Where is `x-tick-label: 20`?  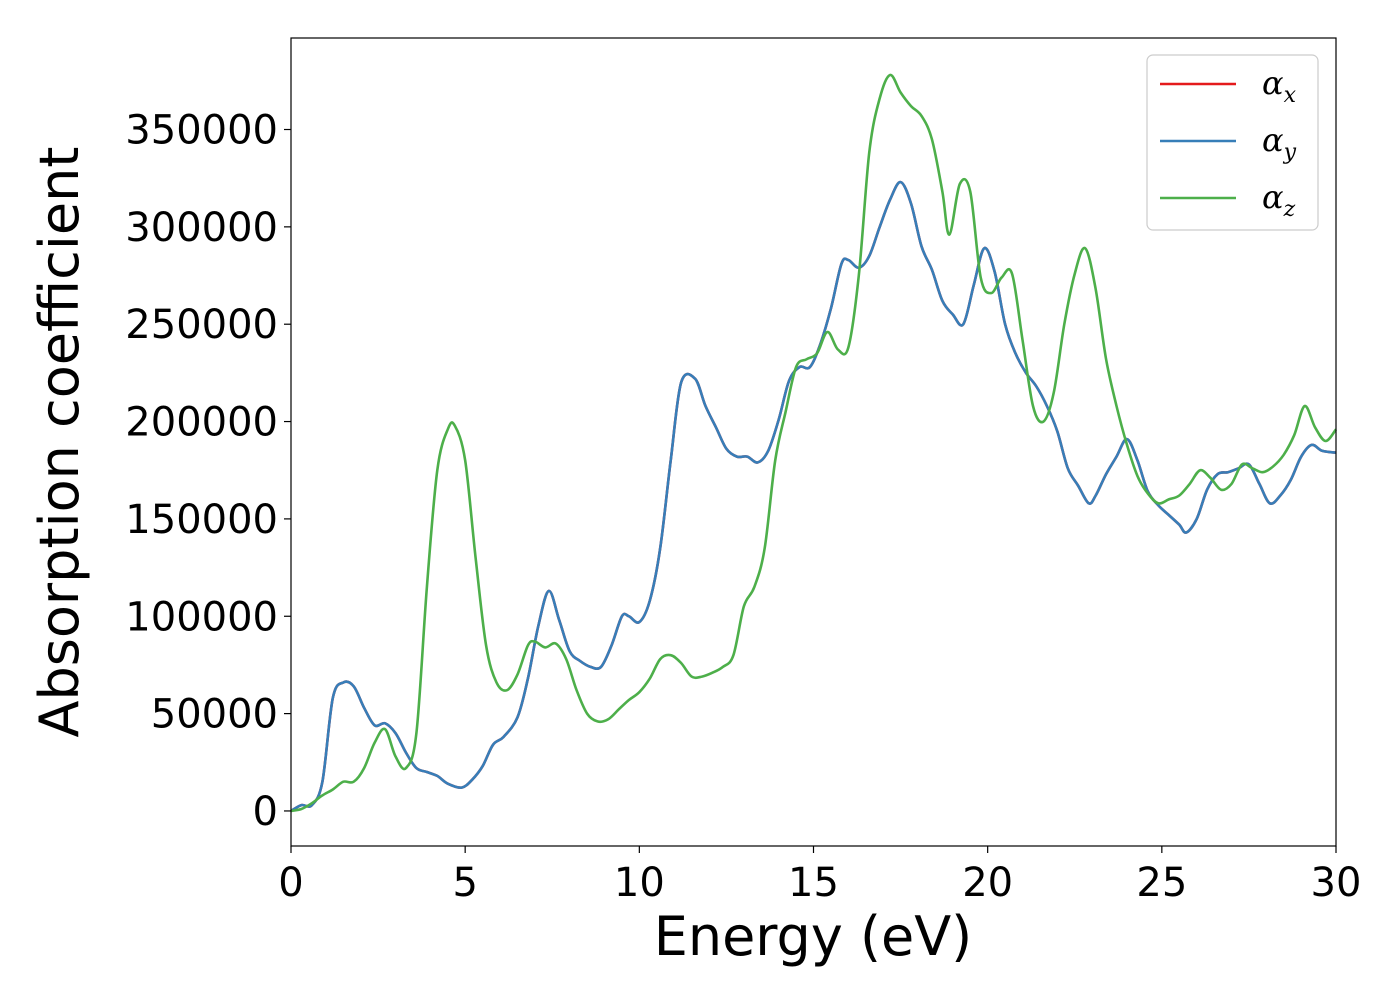 x-tick-label: 20 is located at coordinates (987, 883).